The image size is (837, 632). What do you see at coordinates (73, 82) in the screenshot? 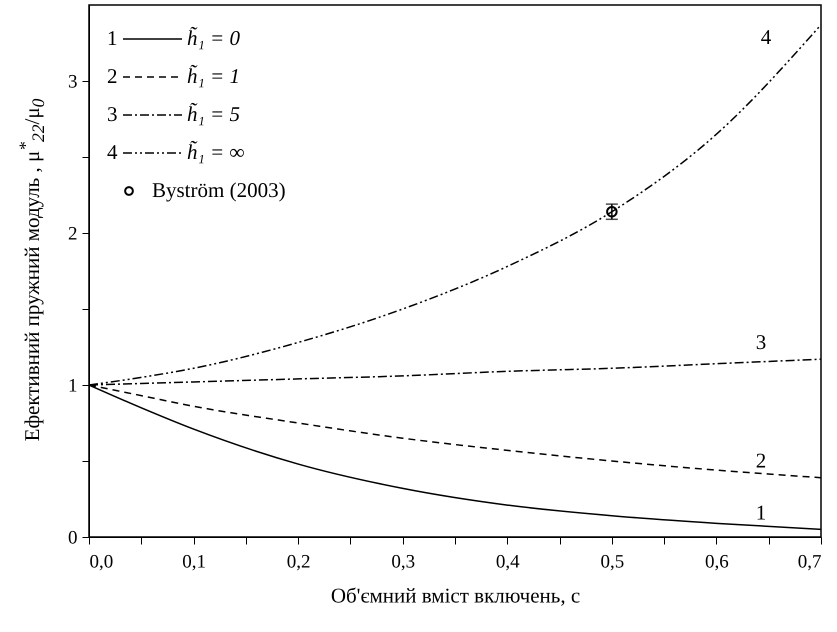
I see `y-tick-label: 3` at bounding box center [73, 82].